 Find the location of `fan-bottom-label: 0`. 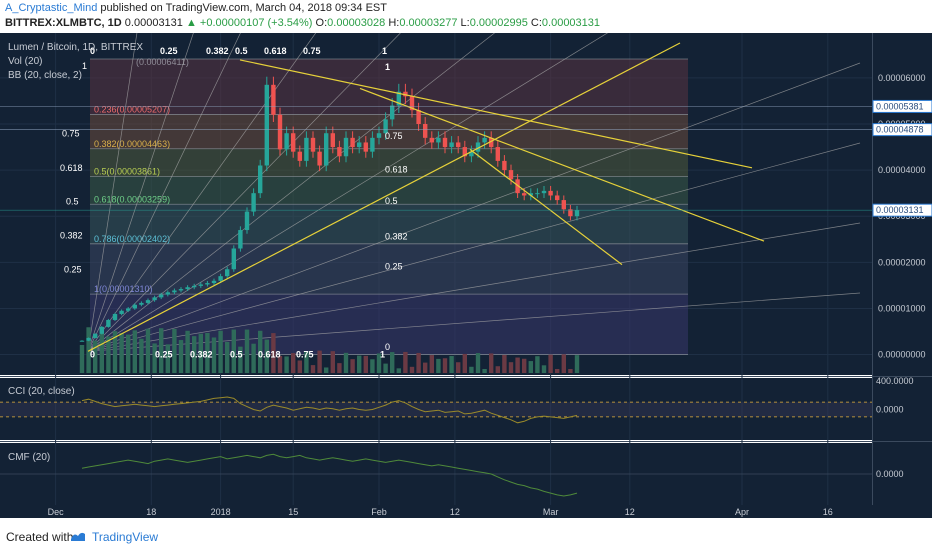

fan-bottom-label: 0 is located at coordinates (92, 354).